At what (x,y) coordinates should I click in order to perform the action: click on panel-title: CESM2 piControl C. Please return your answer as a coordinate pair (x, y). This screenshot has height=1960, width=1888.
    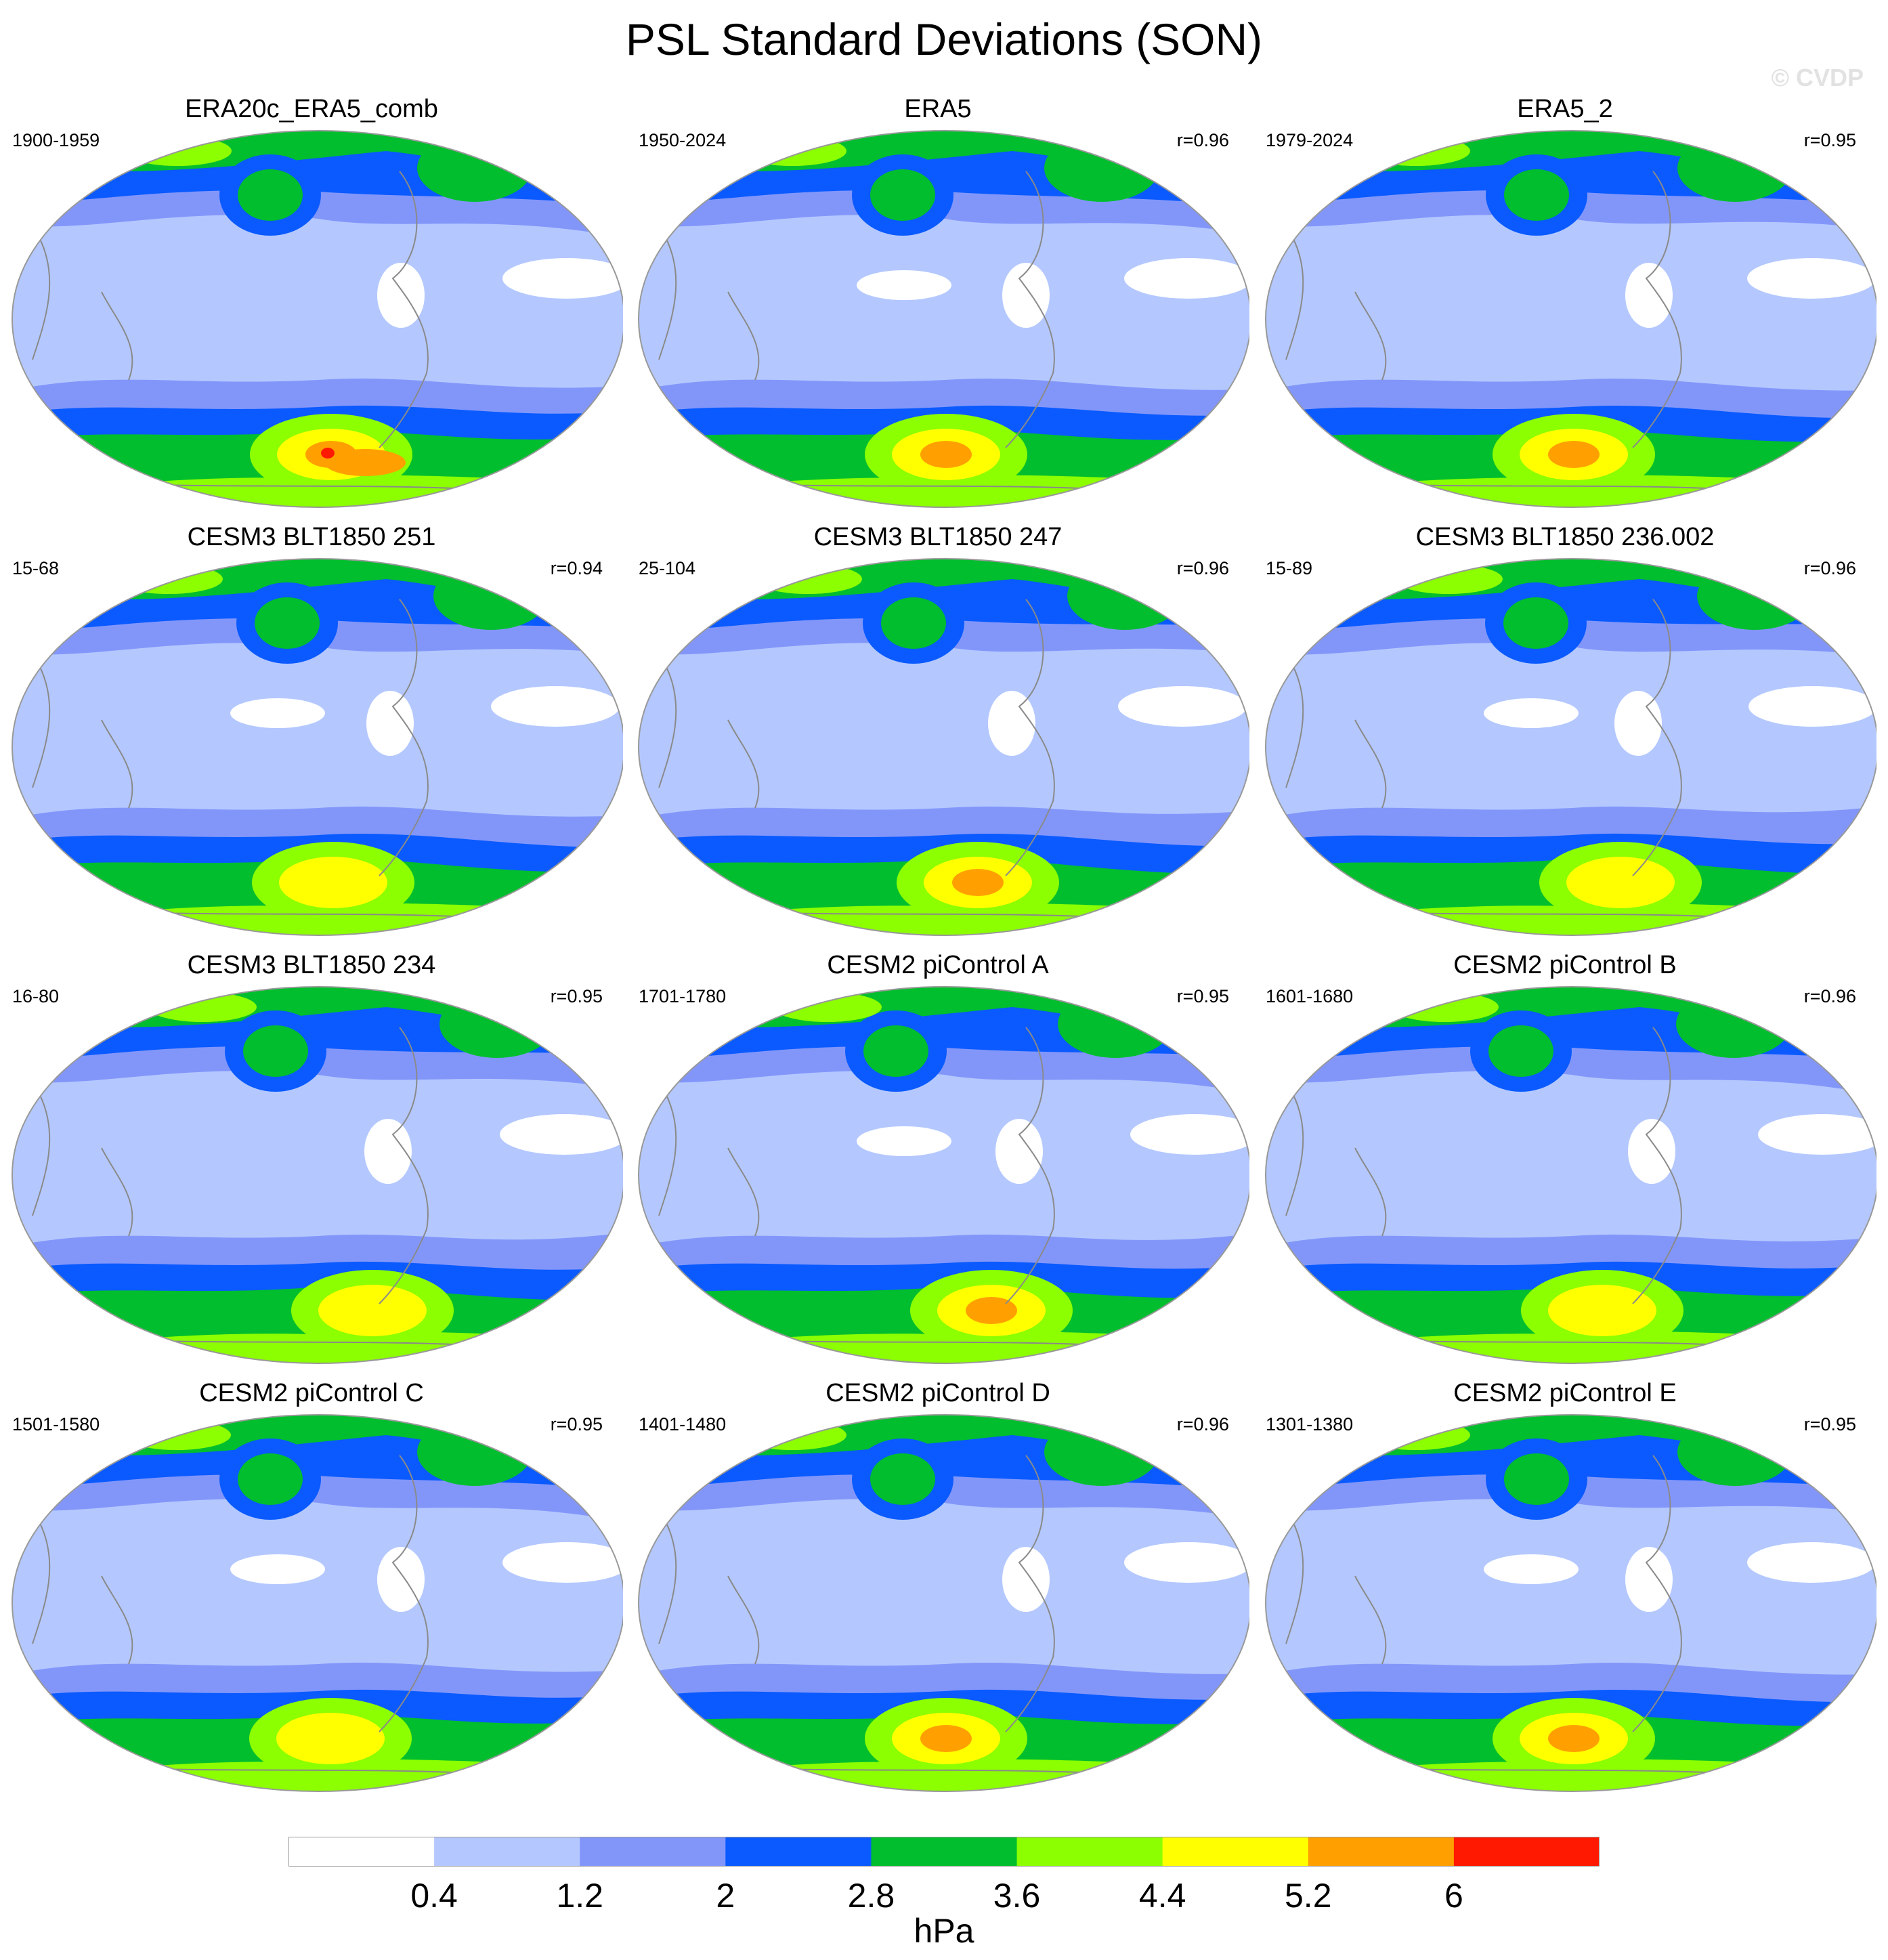
    Looking at the image, I should click on (311, 1393).